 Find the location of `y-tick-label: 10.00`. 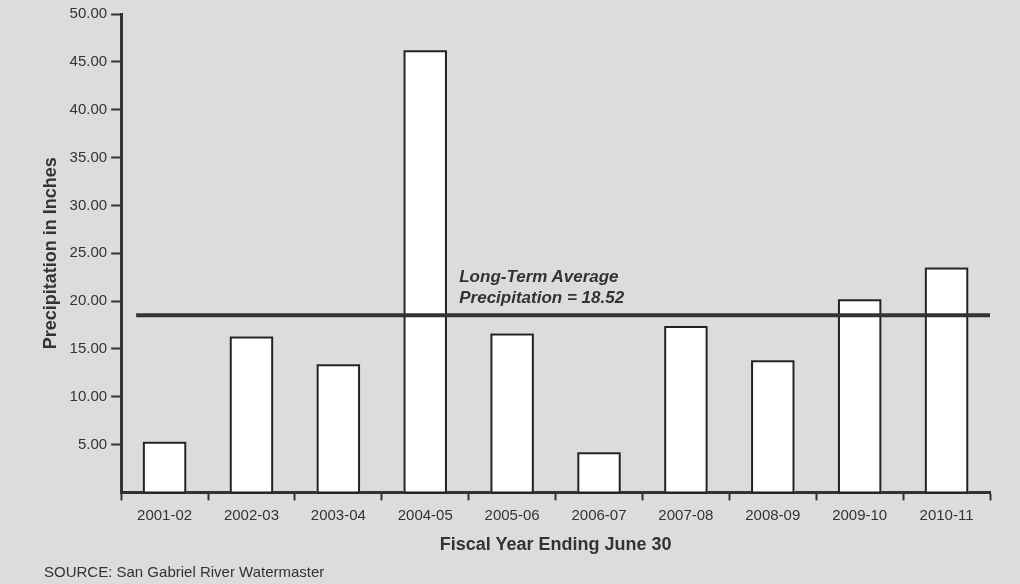

y-tick-label: 10.00 is located at coordinates (88, 395).